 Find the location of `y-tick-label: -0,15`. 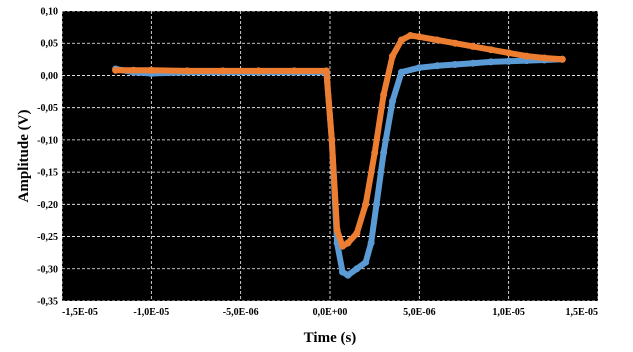

y-tick-label: -0,15 is located at coordinates (47, 173).